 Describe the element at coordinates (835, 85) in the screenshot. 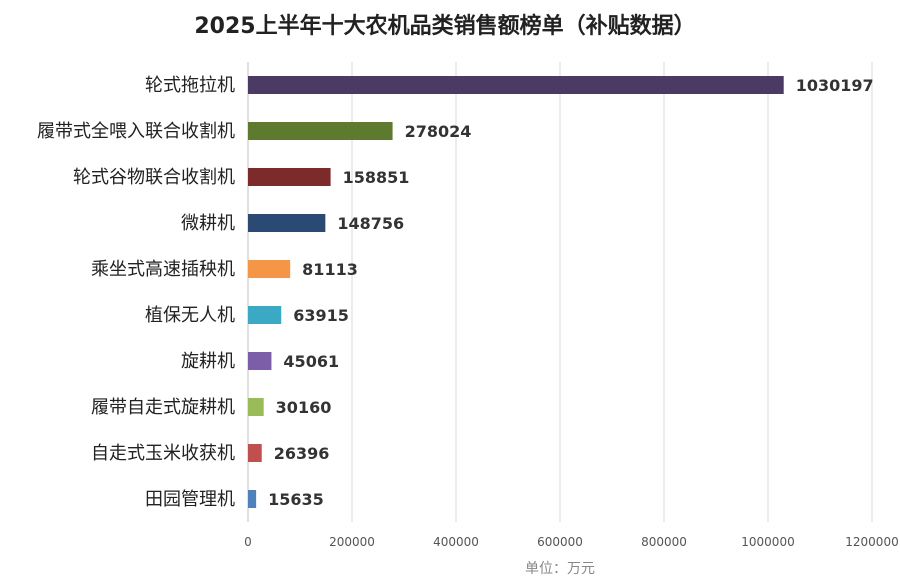

I see `value-label: 1030197` at that location.